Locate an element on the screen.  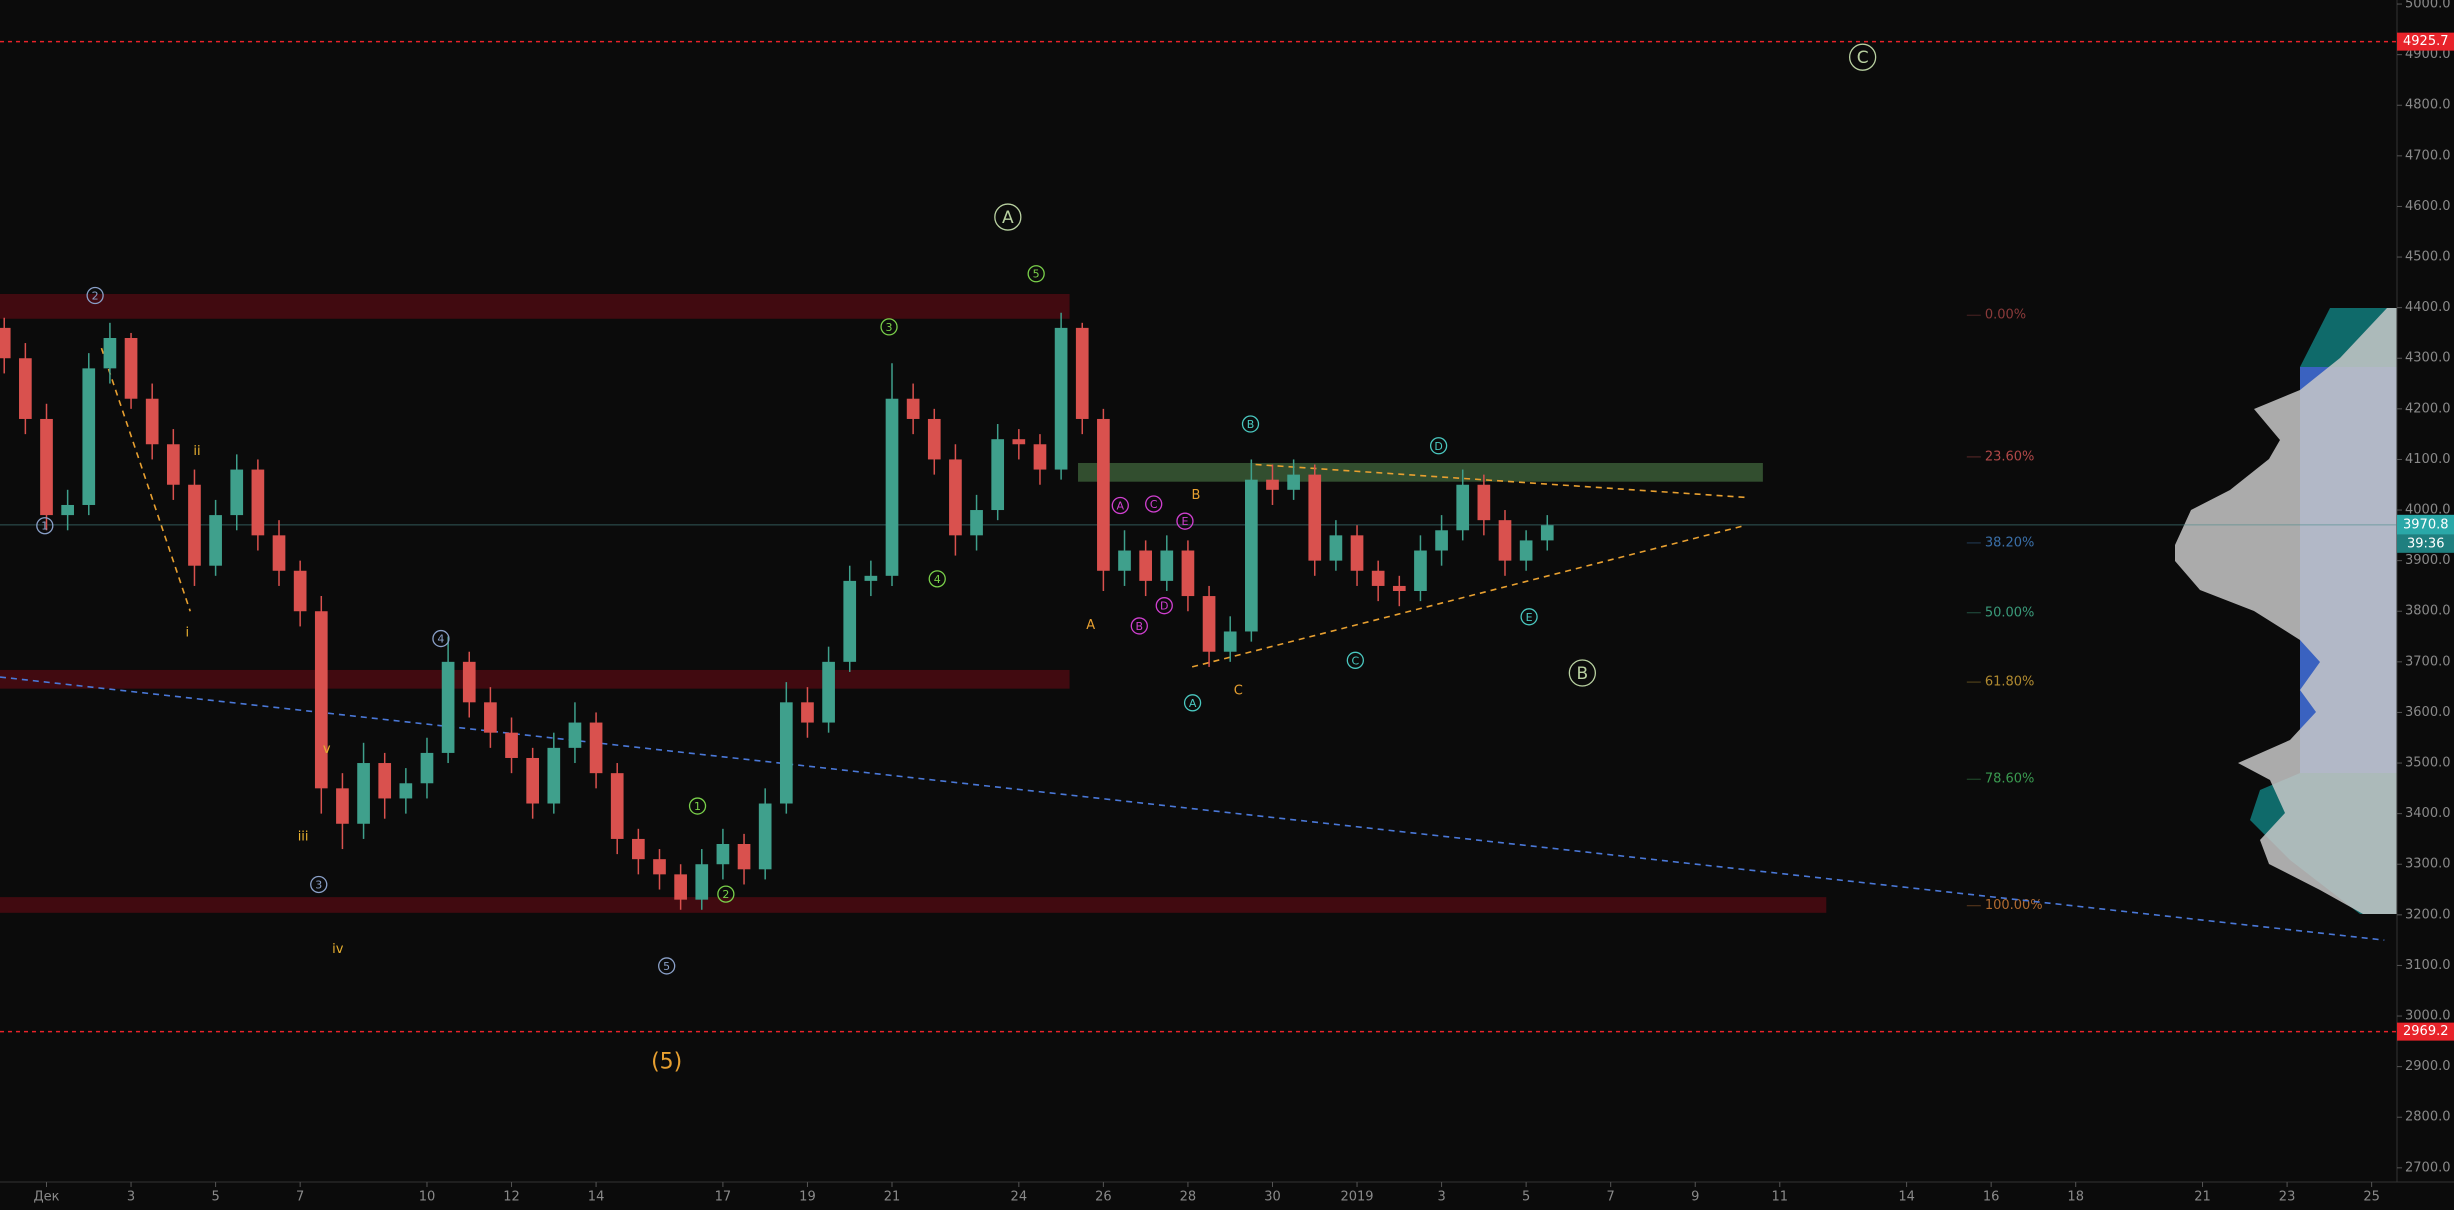
wave-label: D is located at coordinates (1164, 606).